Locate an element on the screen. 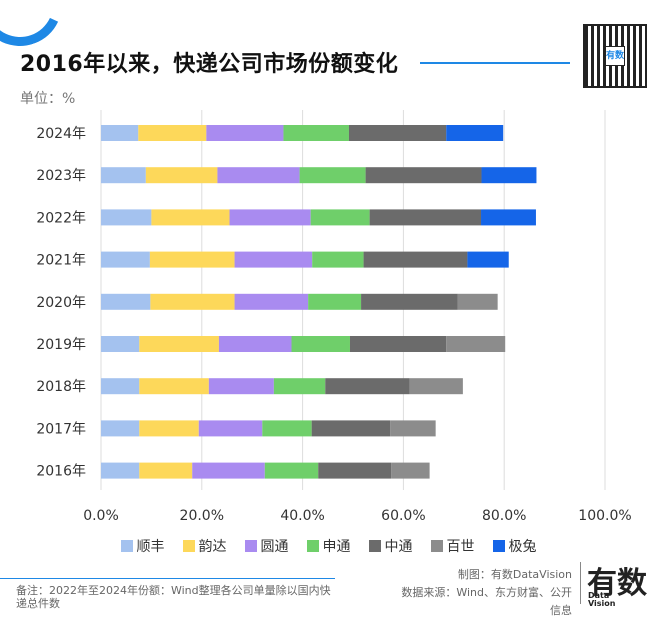  legend-item: 韵达 is located at coordinates (204, 546).